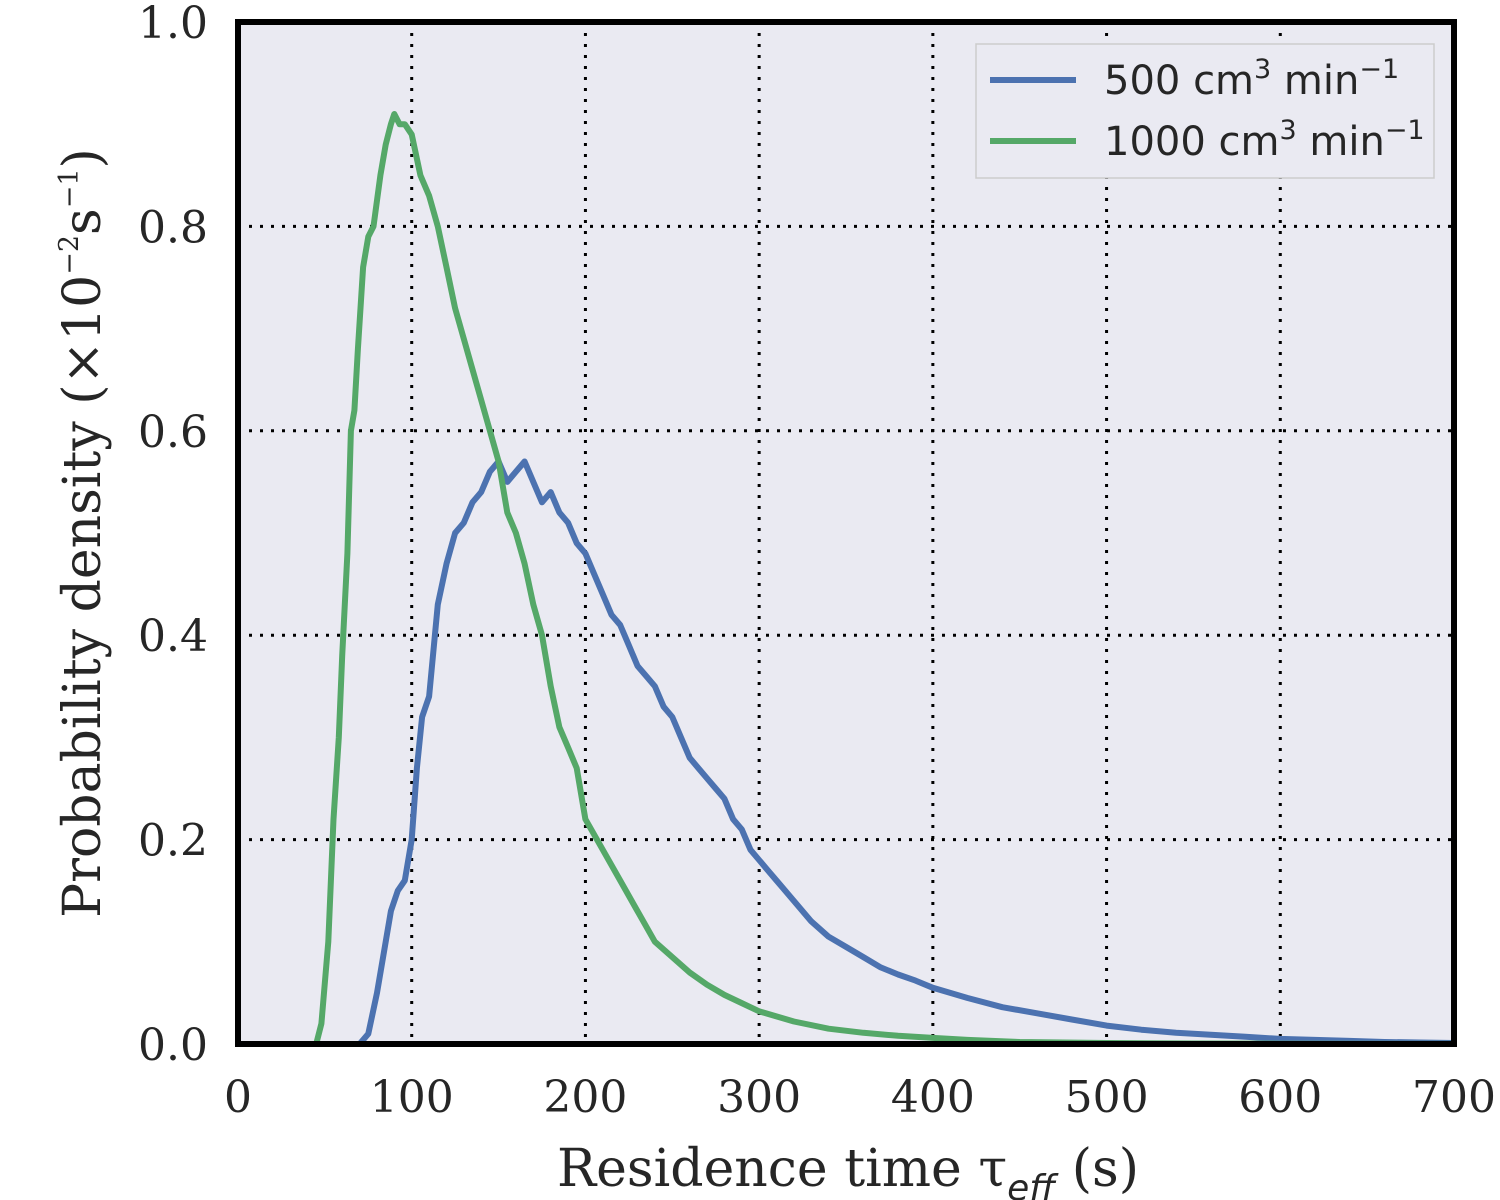 The height and width of the screenshot is (1200, 1500). Describe the element at coordinates (412, 1097) in the screenshot. I see `x-tick-label: 100` at that location.